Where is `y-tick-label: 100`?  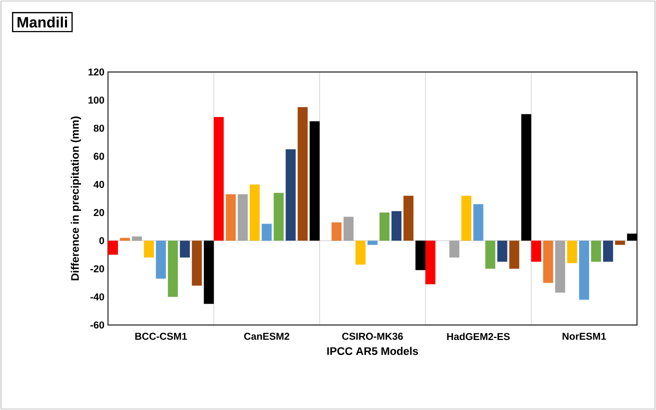
y-tick-label: 100 is located at coordinates (96, 100).